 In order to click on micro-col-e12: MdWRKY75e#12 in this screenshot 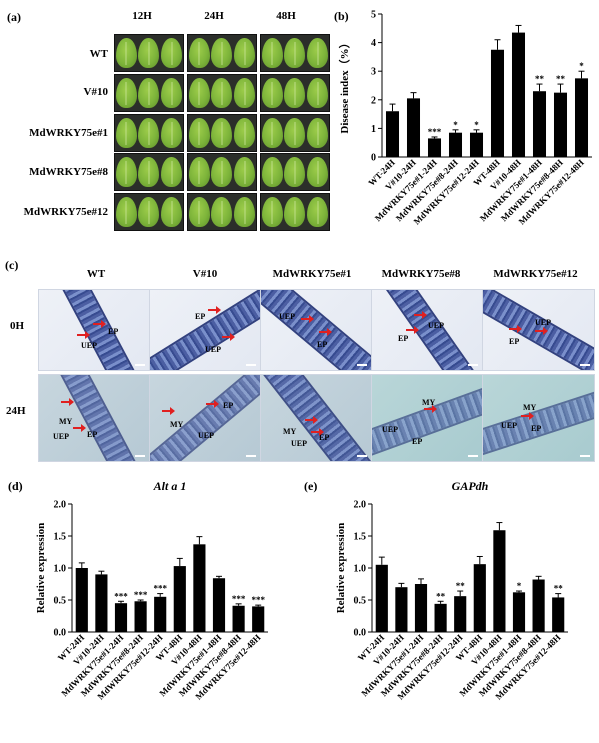, I will do `click(535, 274)`.